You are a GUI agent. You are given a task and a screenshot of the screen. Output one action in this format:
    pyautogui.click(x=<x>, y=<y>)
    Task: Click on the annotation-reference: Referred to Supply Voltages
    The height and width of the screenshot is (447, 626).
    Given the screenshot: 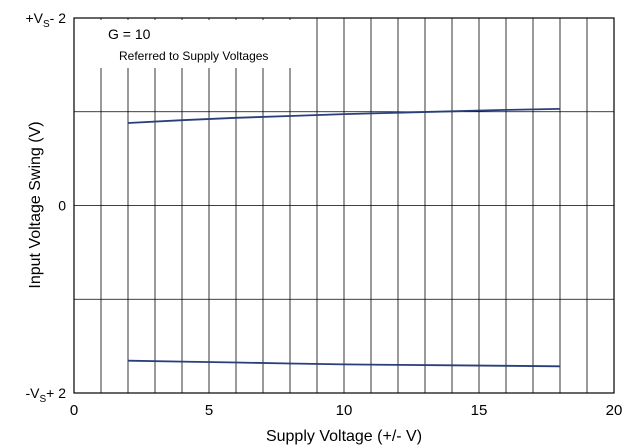 What is the action you would take?
    pyautogui.click(x=193, y=56)
    